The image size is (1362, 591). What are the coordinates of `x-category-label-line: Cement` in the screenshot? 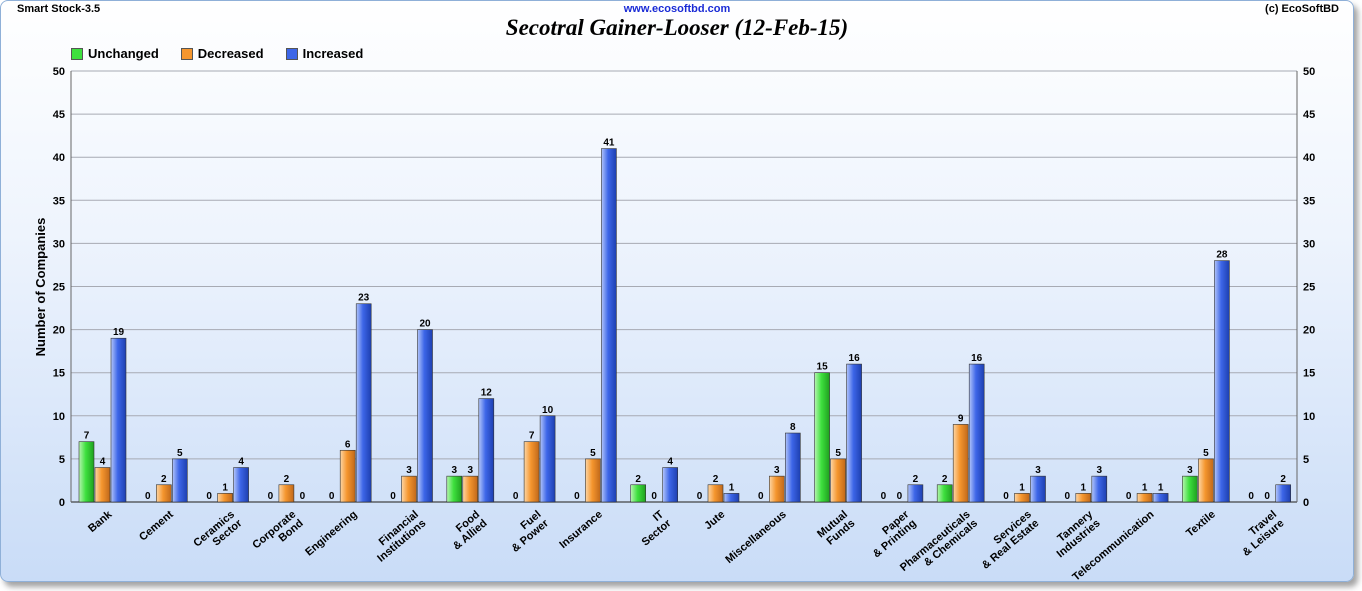 It's located at (156, 525).